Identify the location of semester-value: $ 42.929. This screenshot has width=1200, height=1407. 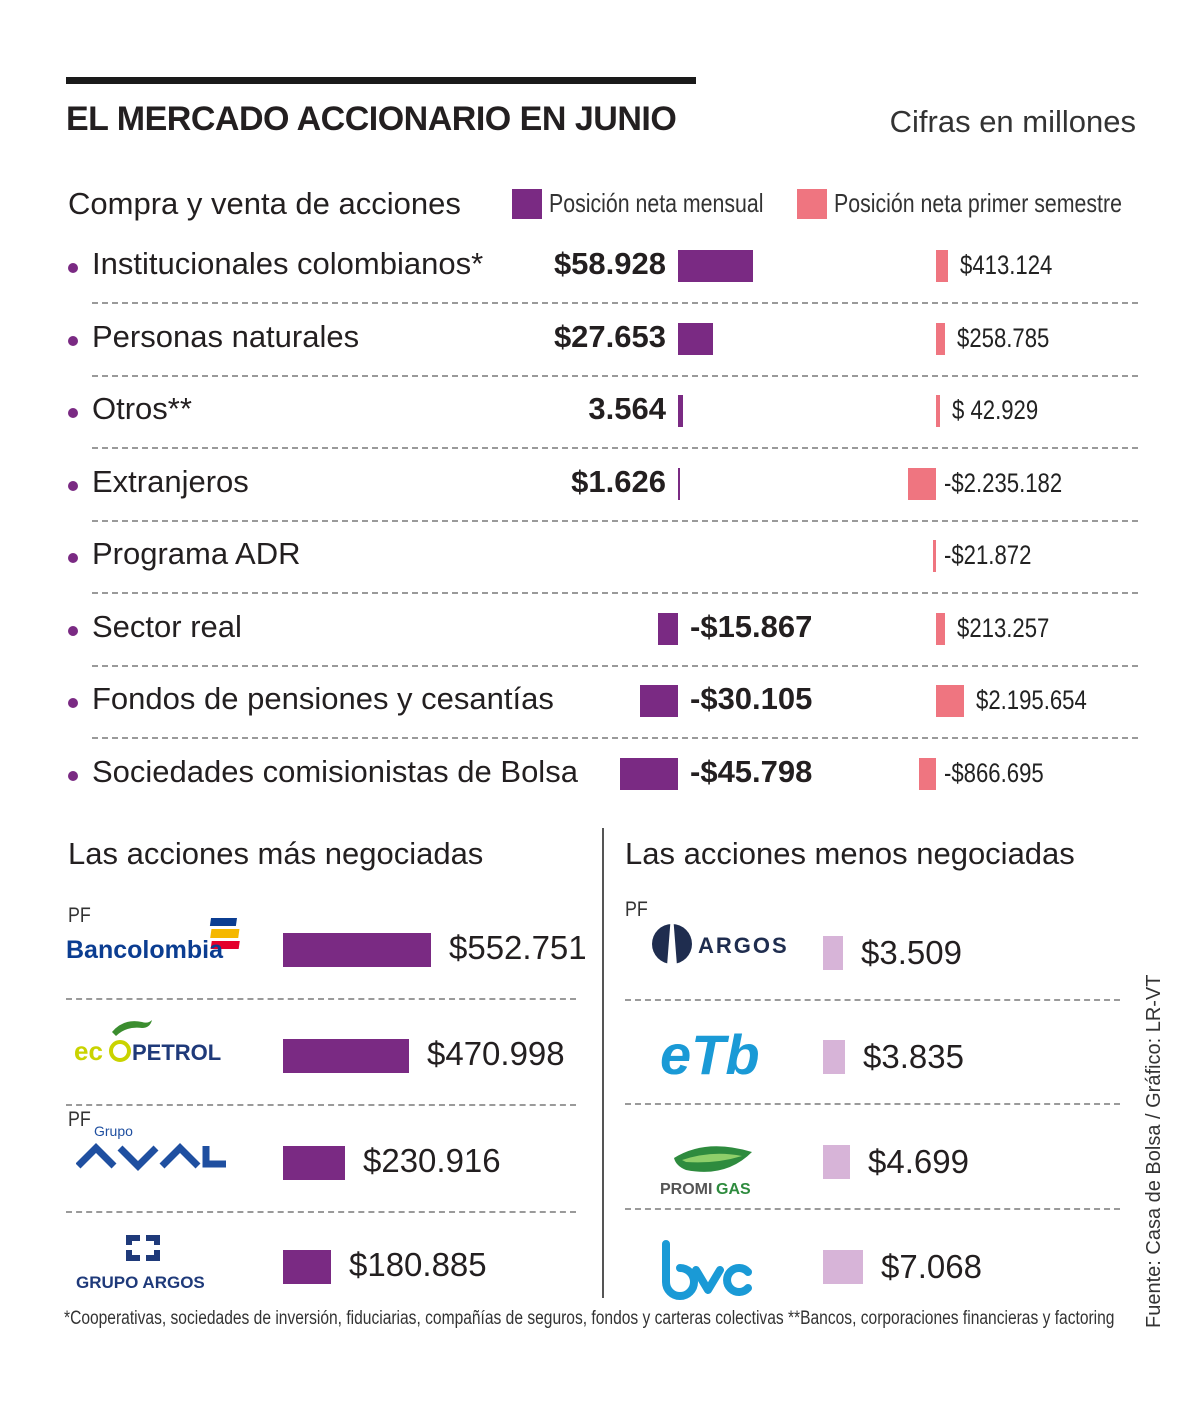
(995, 410).